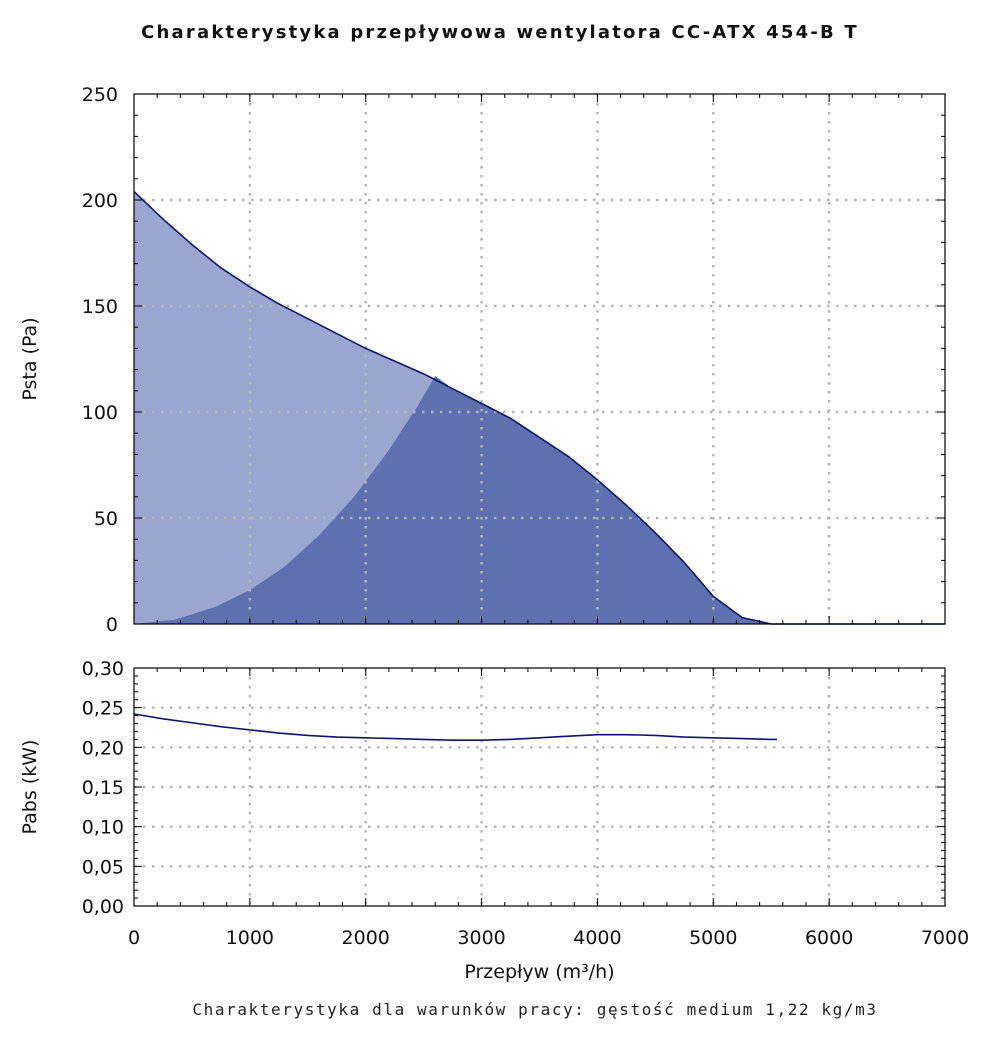 Image resolution: width=1000 pixels, height=1062 pixels. I want to click on y-tick-label: 0,15, so click(103, 788).